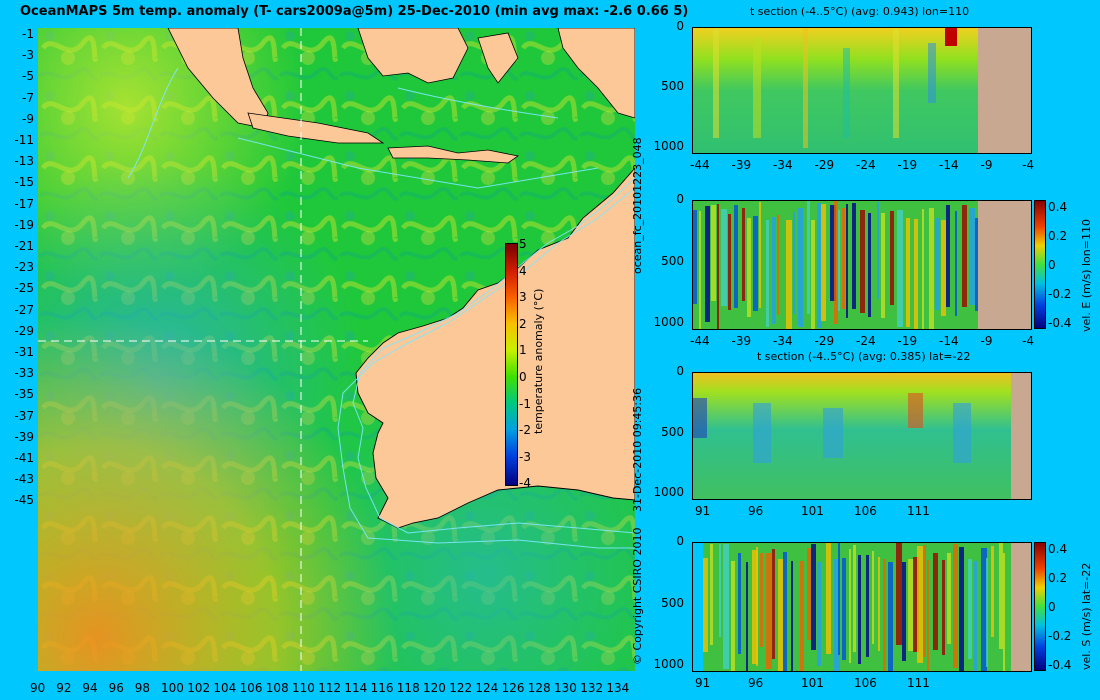 The height and width of the screenshot is (700, 1100). What do you see at coordinates (38, 688) in the screenshot?
I see `longitude-tick: 90` at bounding box center [38, 688].